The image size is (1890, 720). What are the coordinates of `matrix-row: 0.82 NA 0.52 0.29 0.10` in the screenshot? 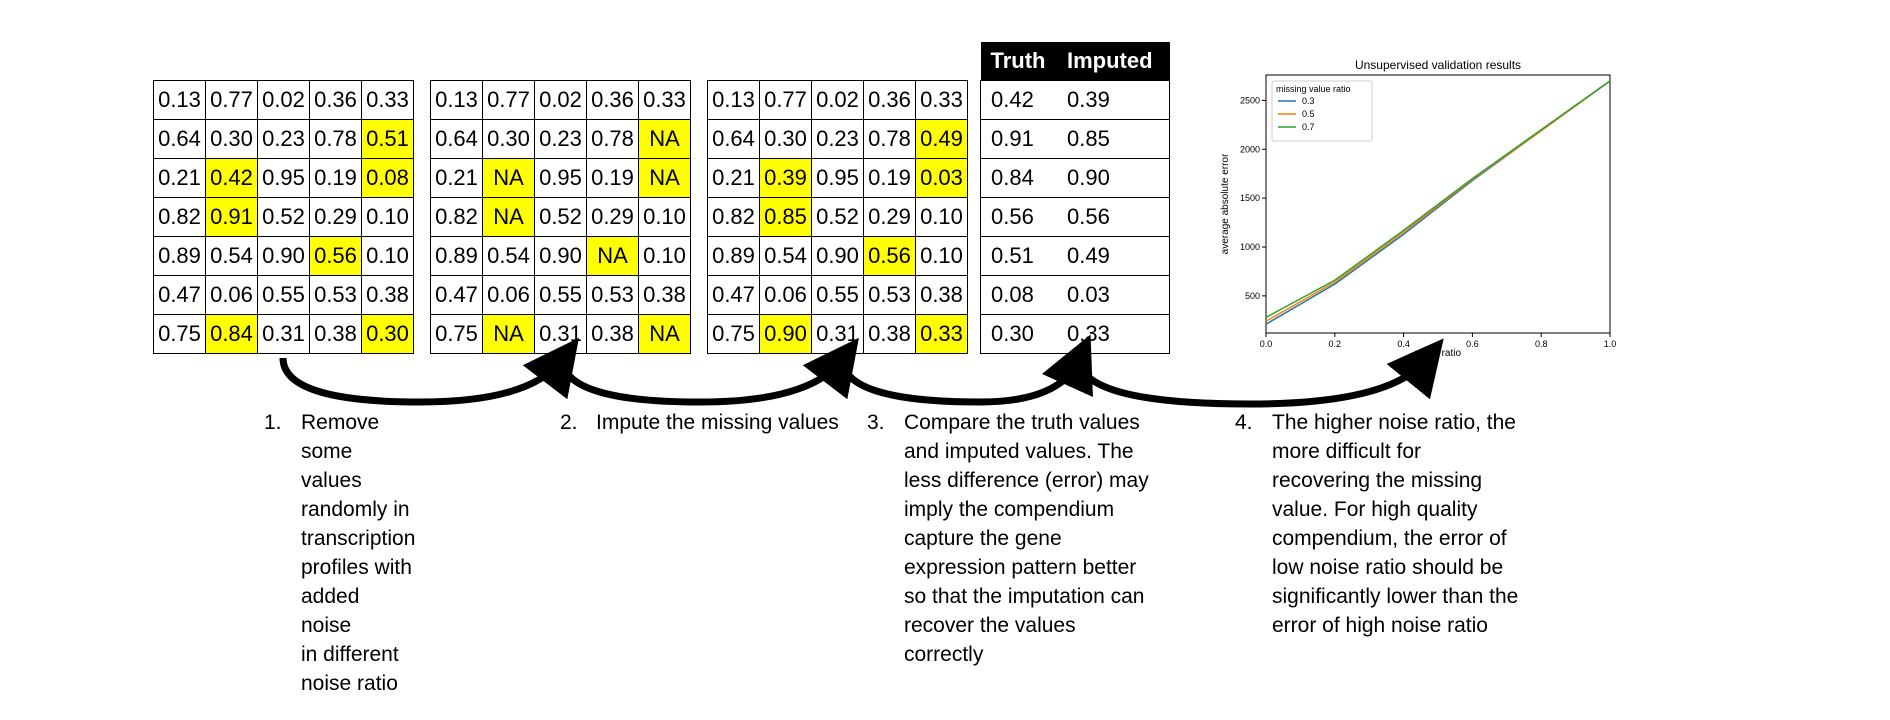 It's located at (560, 217).